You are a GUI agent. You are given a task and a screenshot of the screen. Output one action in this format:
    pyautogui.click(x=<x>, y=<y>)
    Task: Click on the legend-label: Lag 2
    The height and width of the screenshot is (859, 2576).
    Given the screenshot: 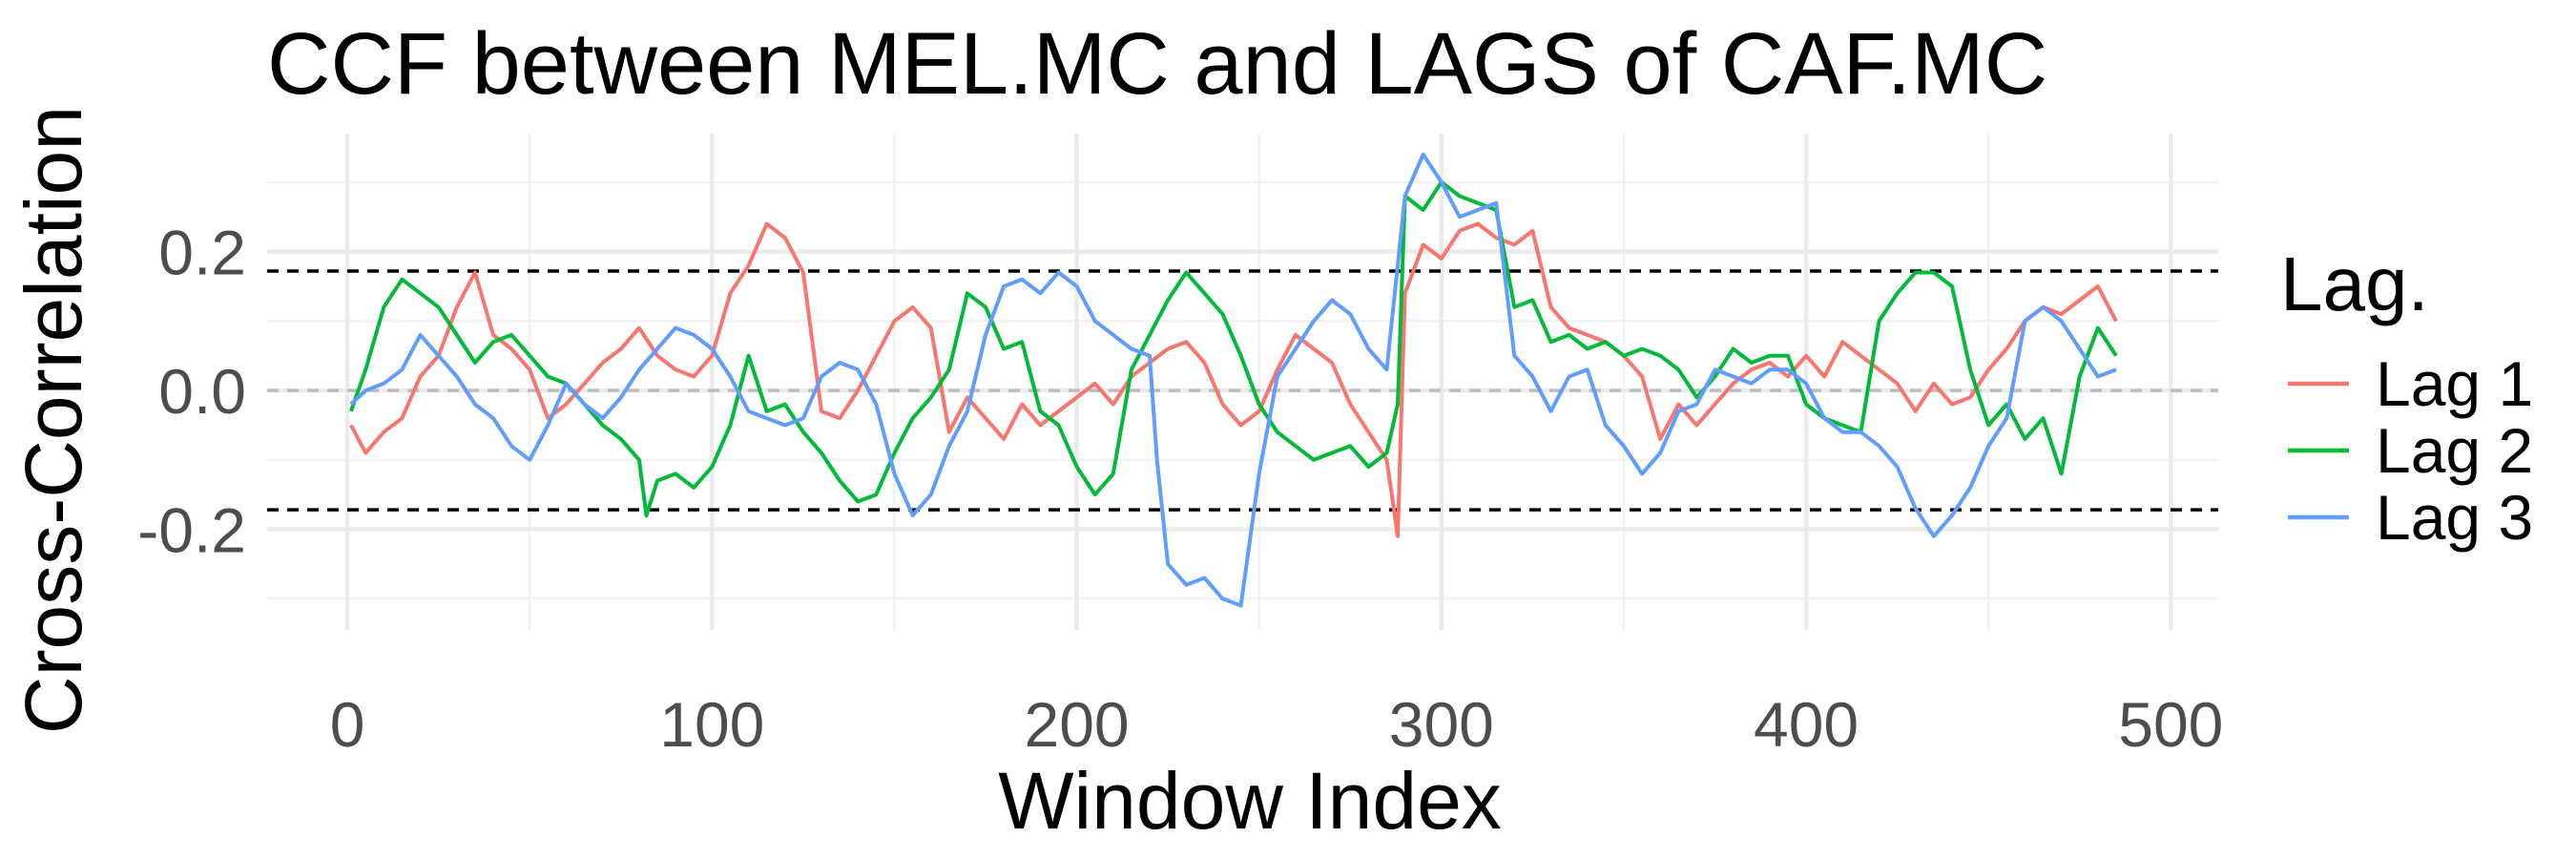 What is the action you would take?
    pyautogui.click(x=2454, y=450)
    